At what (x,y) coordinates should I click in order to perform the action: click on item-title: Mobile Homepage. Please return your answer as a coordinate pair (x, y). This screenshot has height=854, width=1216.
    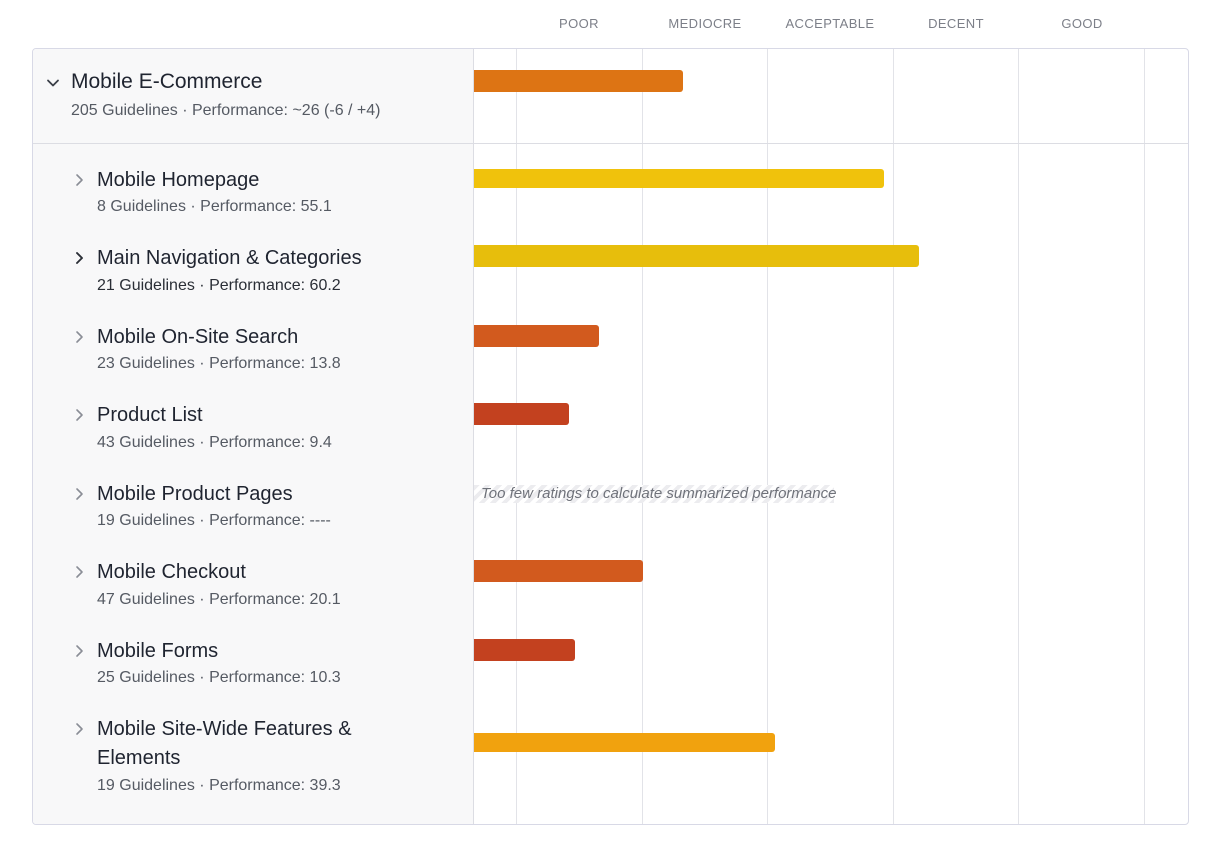
    Looking at the image, I should click on (178, 180).